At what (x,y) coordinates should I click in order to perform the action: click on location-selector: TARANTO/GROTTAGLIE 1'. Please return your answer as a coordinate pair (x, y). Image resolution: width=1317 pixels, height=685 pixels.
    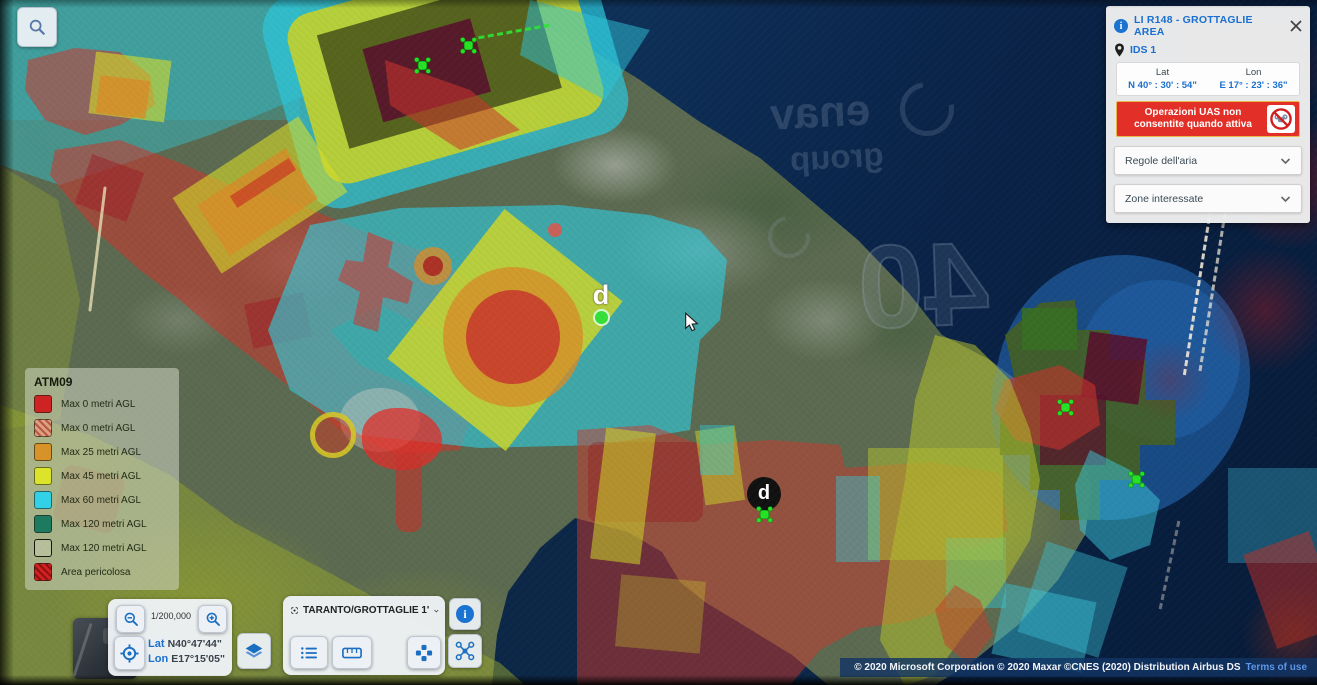
    Looking at the image, I should click on (365, 610).